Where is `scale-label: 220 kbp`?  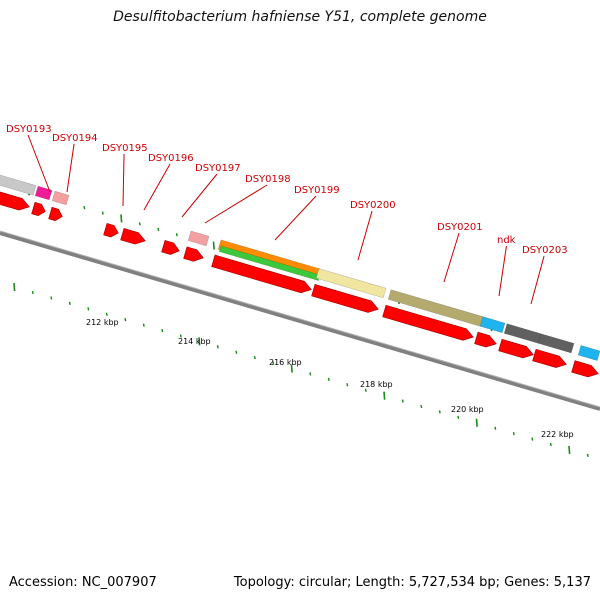
scale-label: 220 kbp is located at coordinates (467, 409).